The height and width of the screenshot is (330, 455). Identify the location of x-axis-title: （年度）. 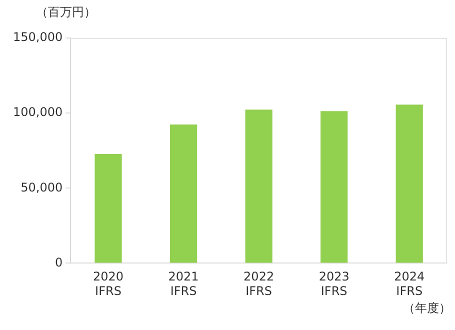
(427, 308).